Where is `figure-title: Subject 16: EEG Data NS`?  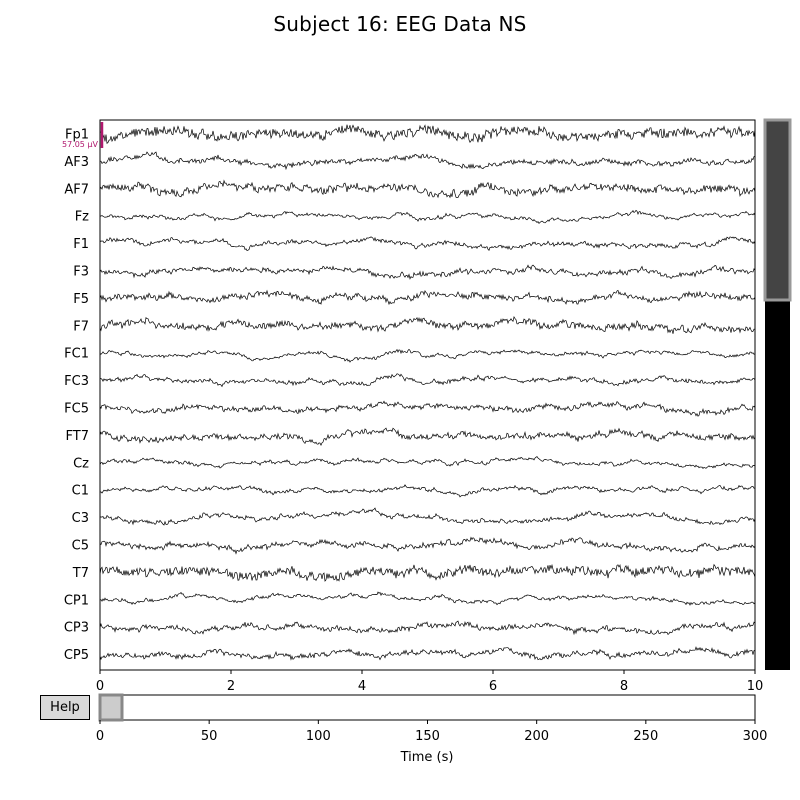
figure-title: Subject 16: EEG Data NS is located at coordinates (400, 24).